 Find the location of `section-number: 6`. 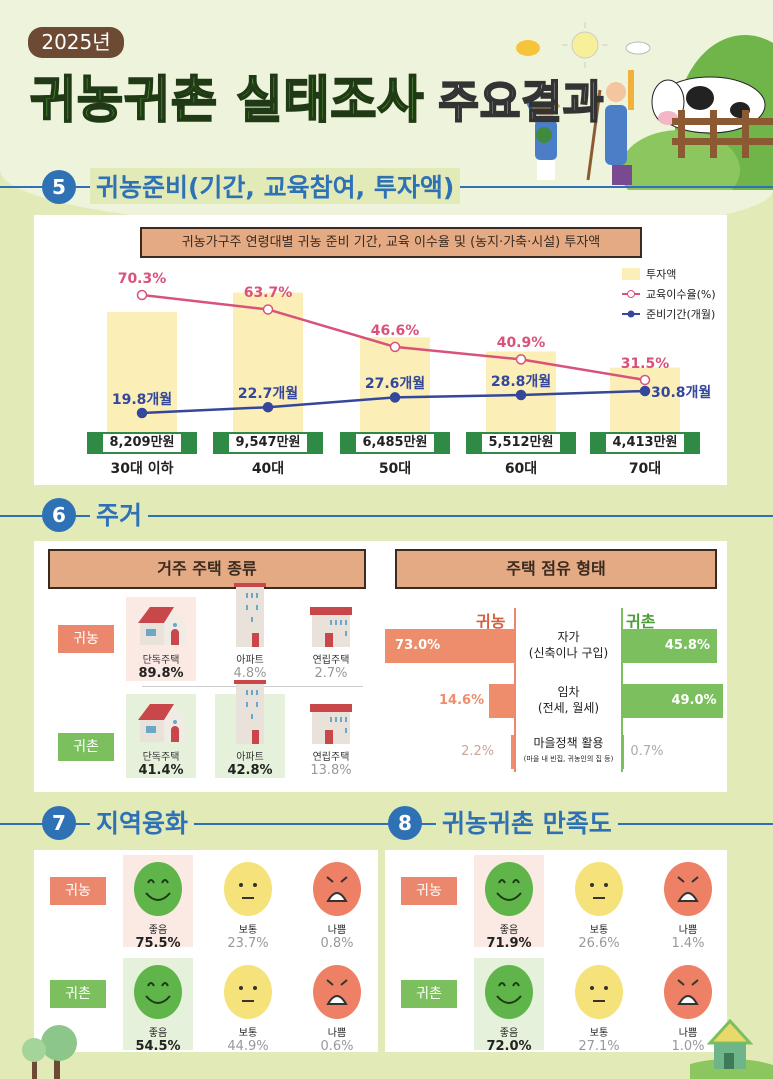

section-number: 6 is located at coordinates (59, 515).